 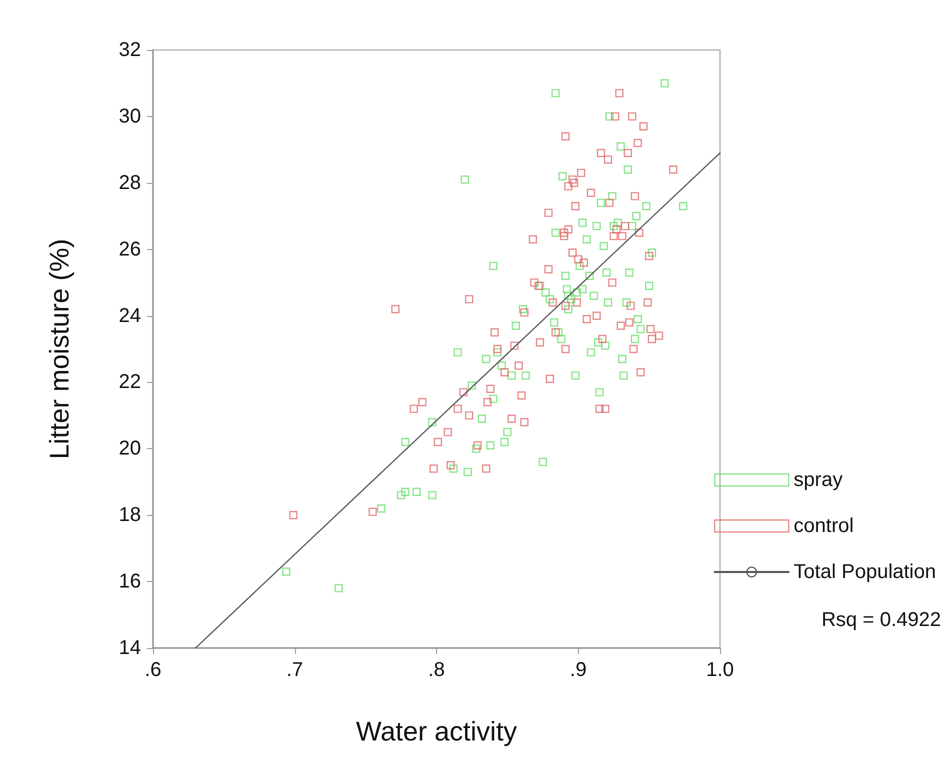 I want to click on legend-label: Total Population, so click(x=865, y=572).